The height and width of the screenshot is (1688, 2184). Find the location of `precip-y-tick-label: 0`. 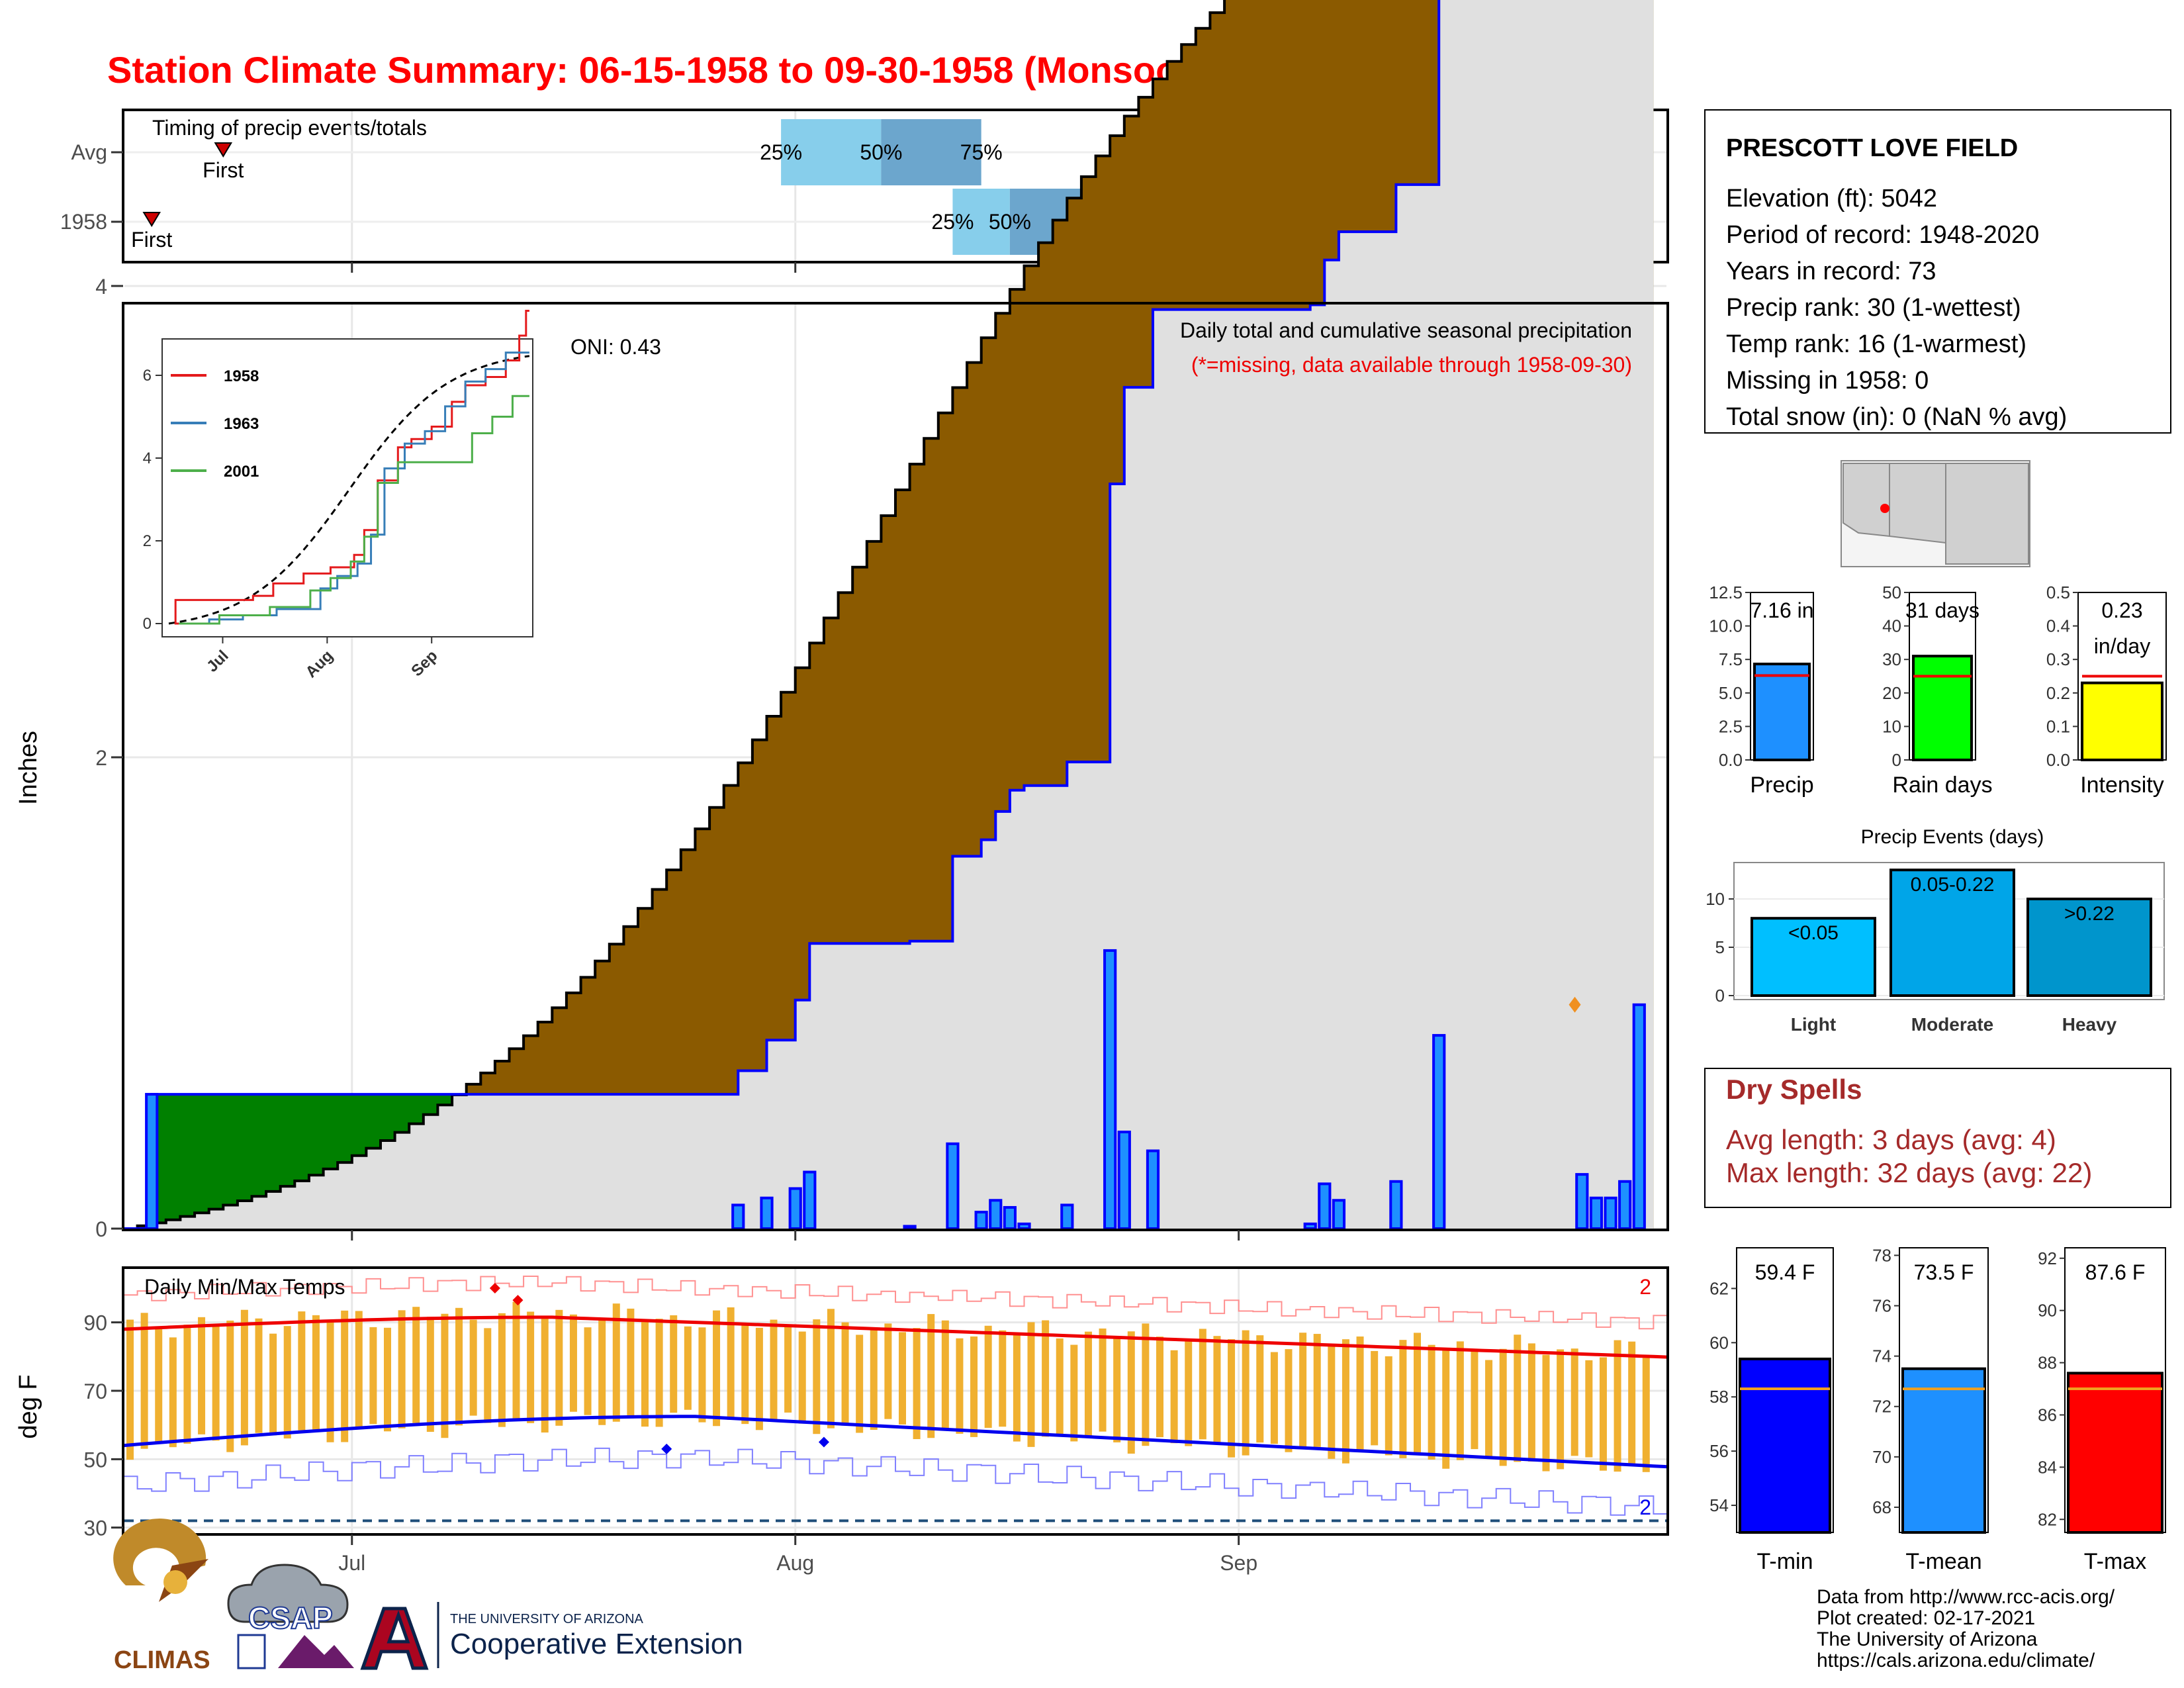

precip-y-tick-label: 0 is located at coordinates (101, 1229).